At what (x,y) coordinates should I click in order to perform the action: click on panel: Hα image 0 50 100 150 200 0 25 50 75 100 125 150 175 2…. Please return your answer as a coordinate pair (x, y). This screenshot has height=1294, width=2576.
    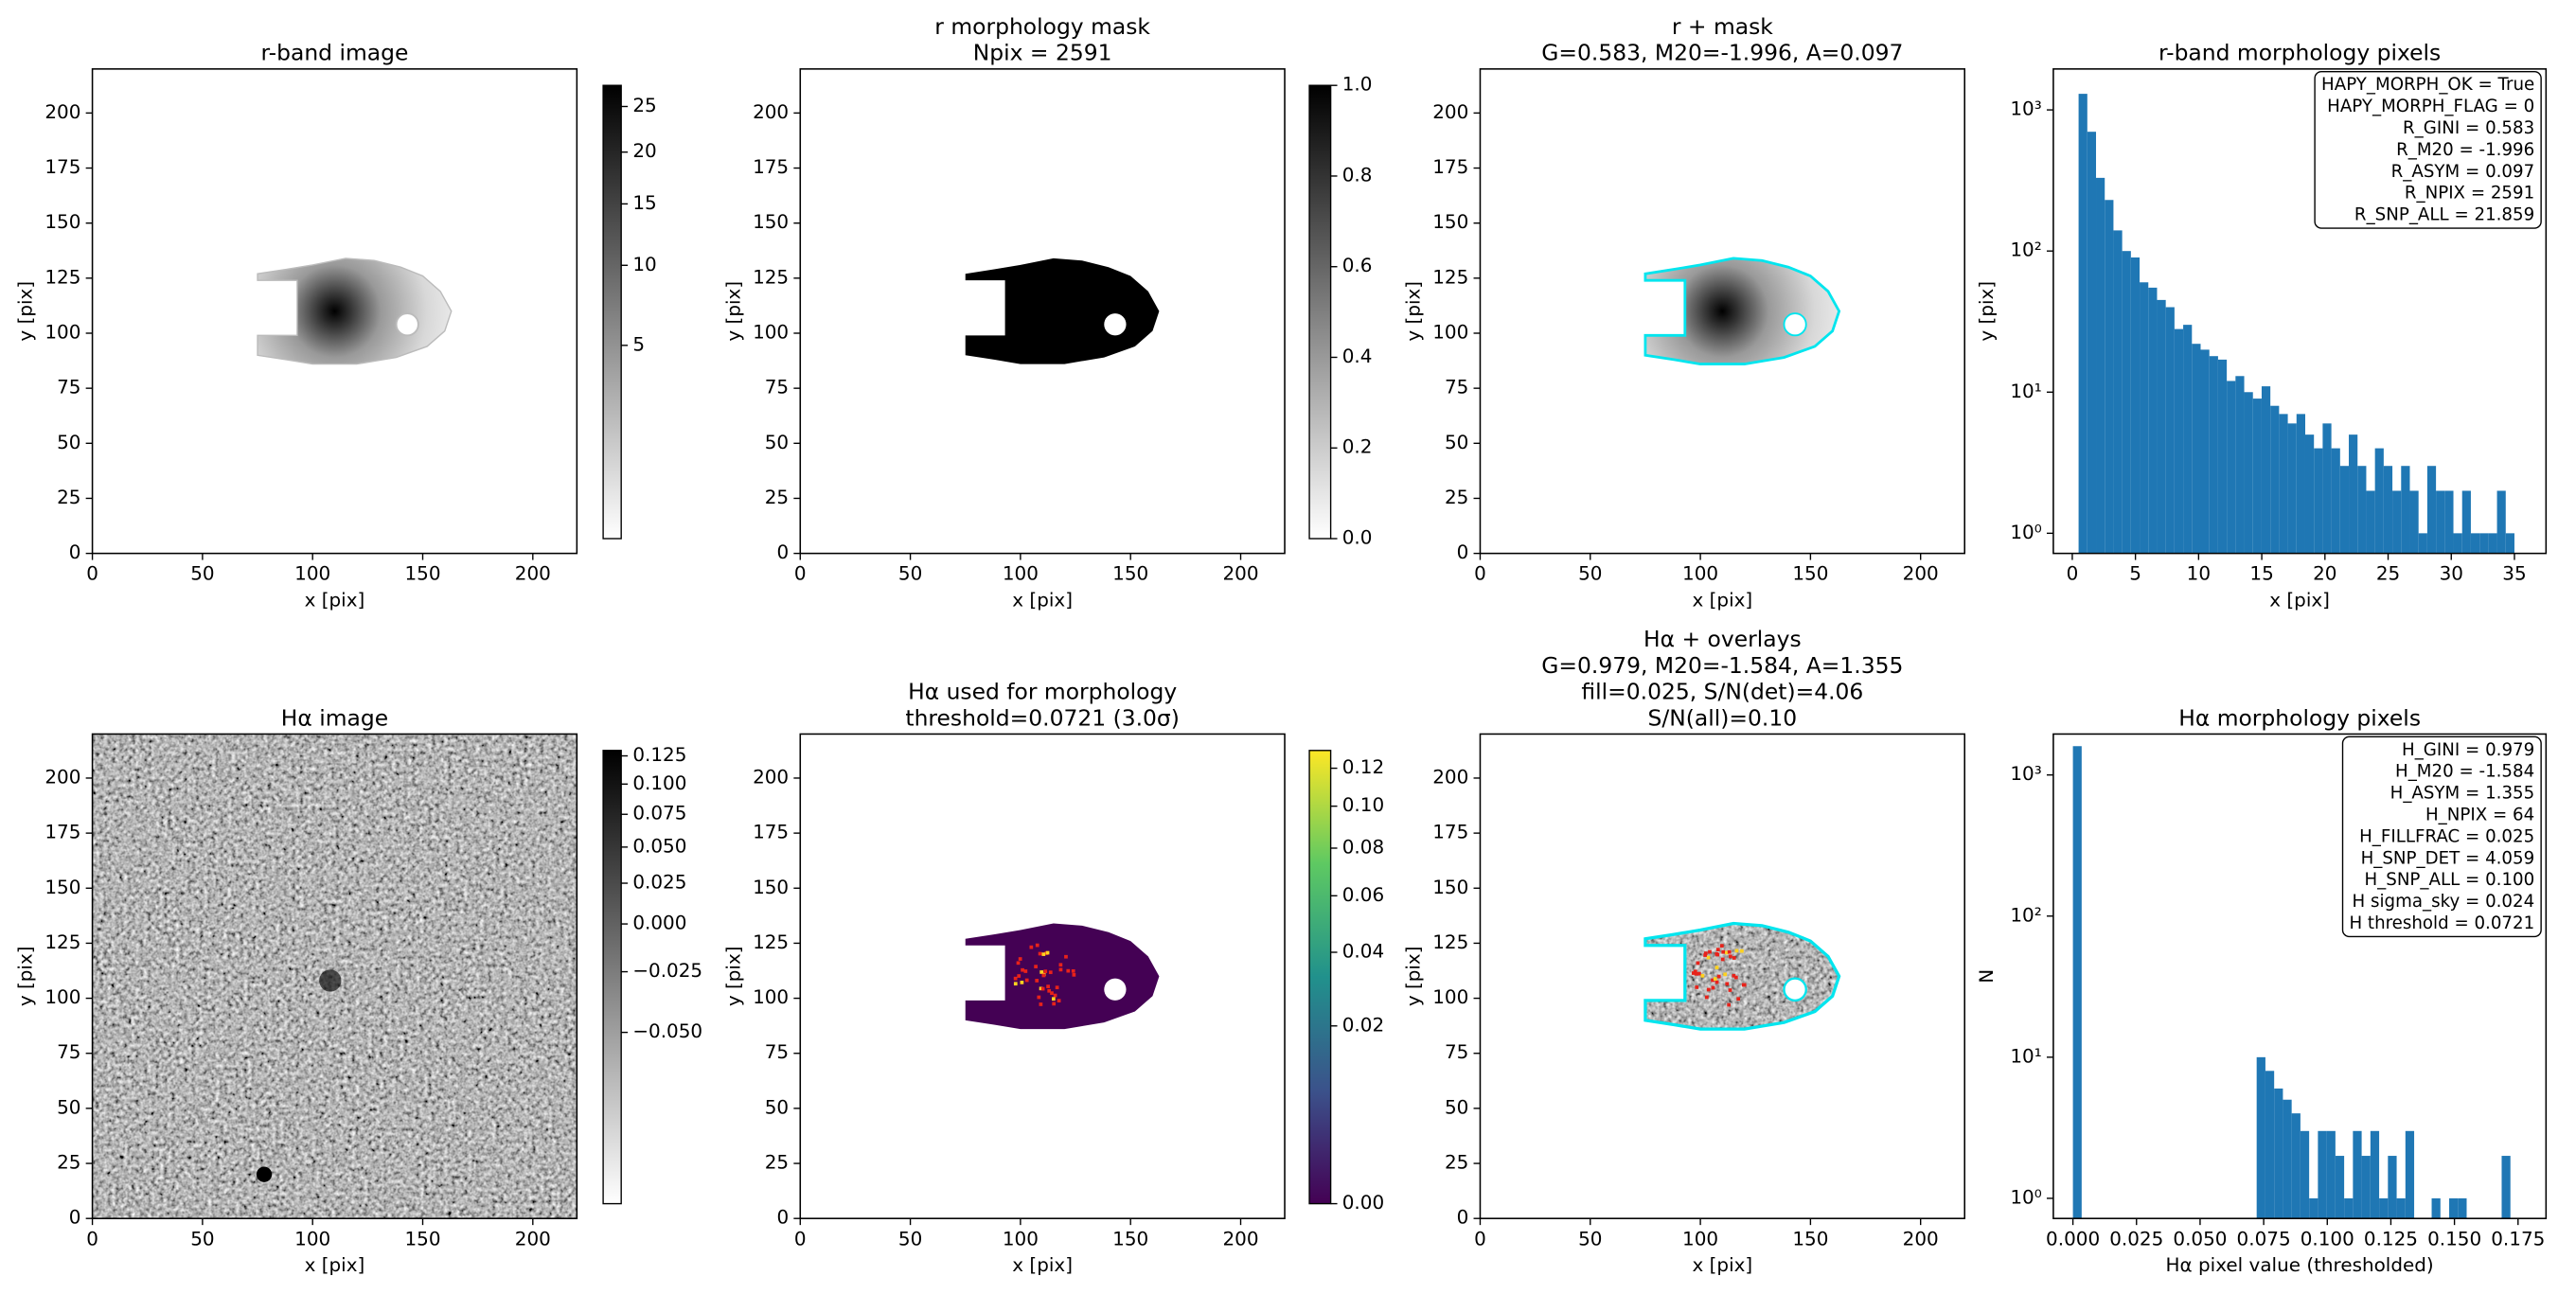
    Looking at the image, I should click on (358, 990).